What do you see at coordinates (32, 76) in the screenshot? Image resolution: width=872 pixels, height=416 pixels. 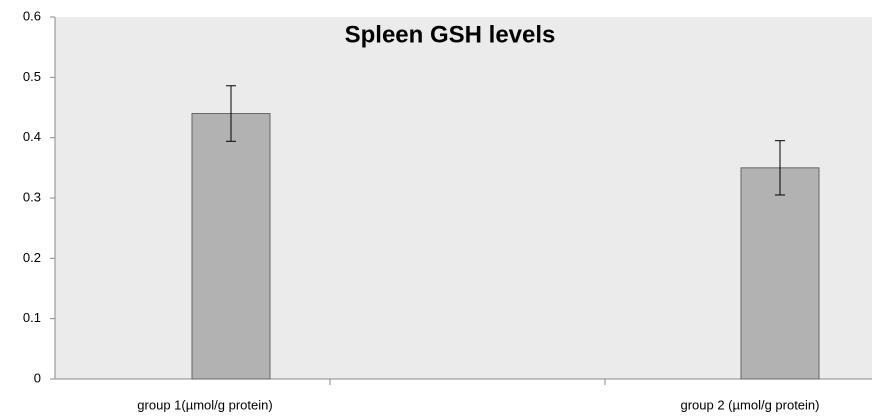 I see `y-tick-label: 0.5` at bounding box center [32, 76].